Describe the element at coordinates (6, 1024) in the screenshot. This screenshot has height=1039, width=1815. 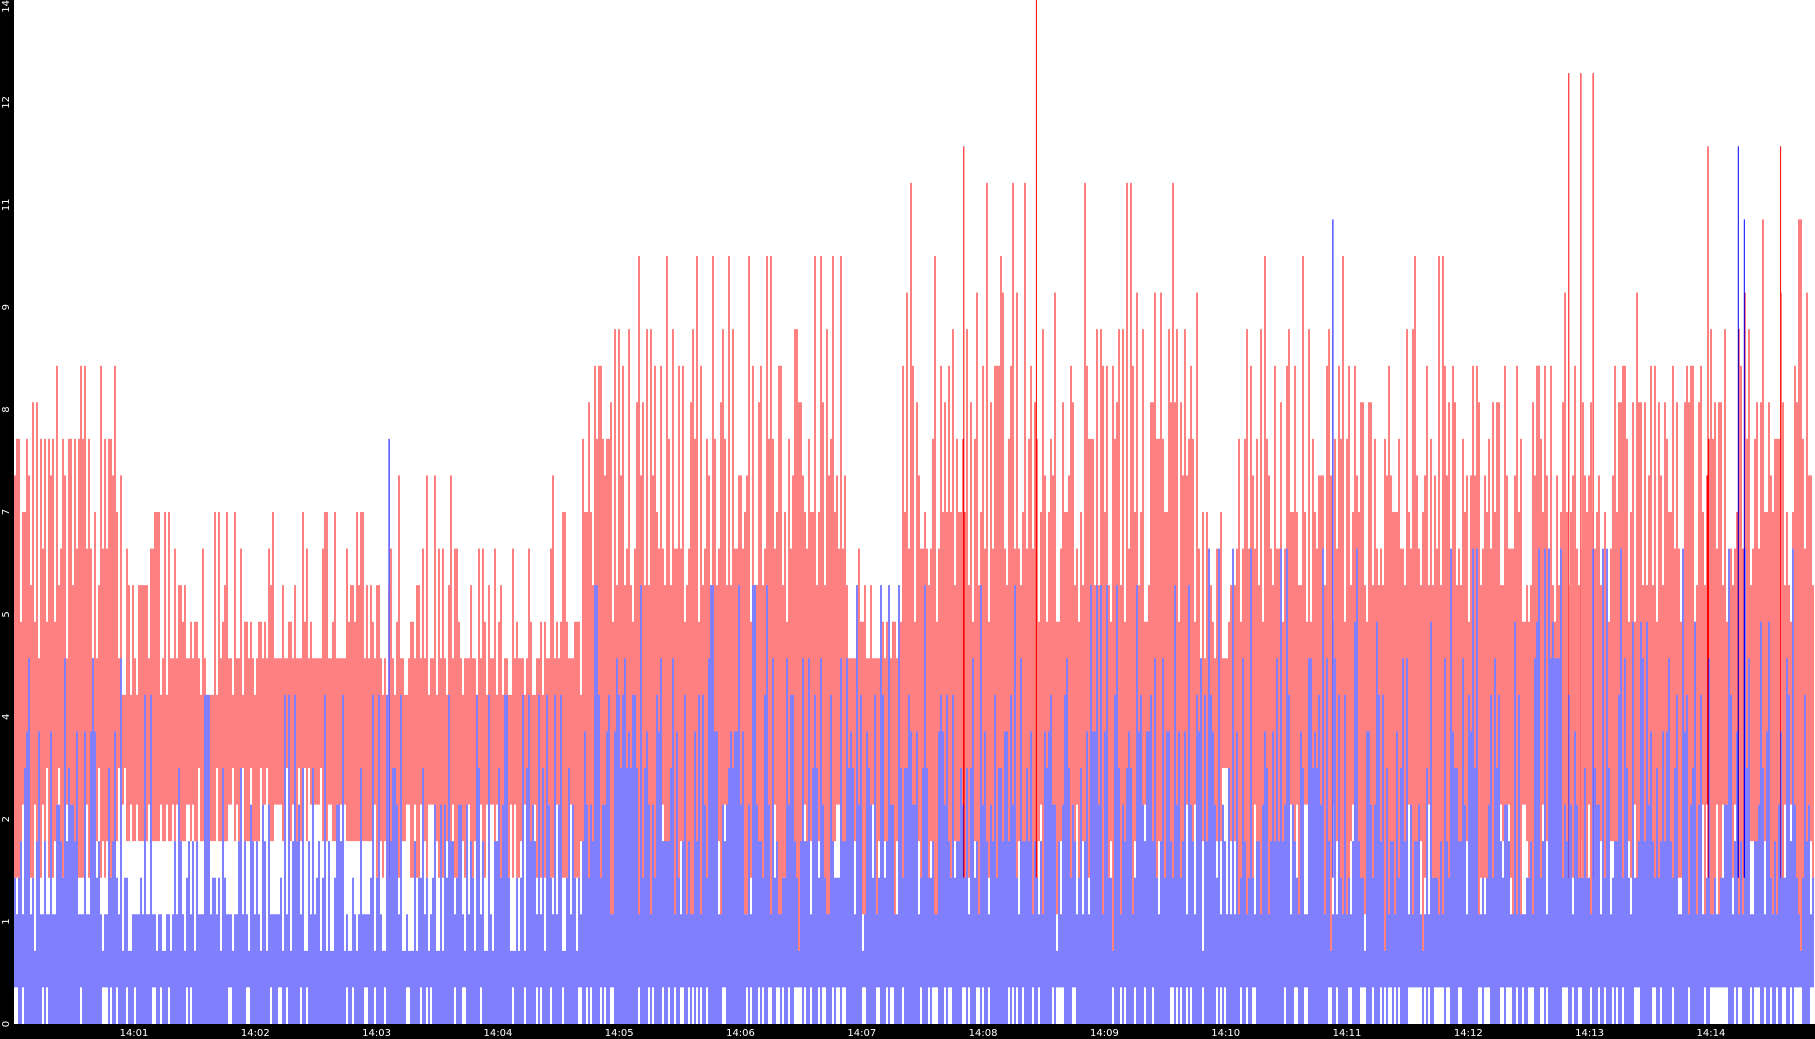
I see `y-tick-label: 0` at that location.